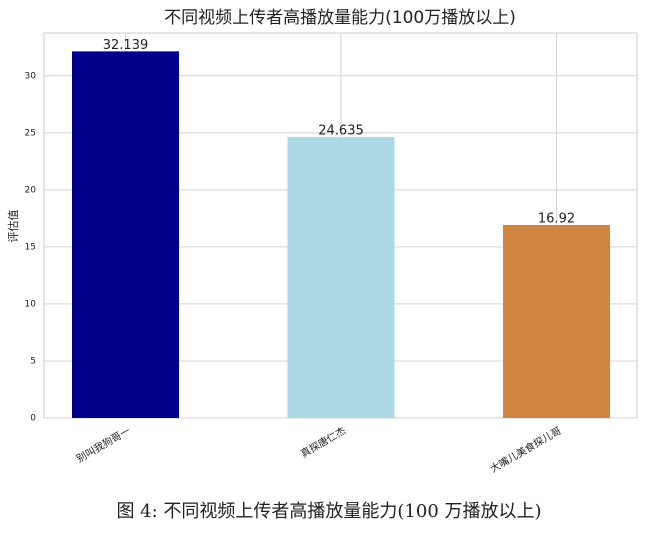 This screenshot has height=536, width=658. What do you see at coordinates (328, 511) in the screenshot?
I see `figure-caption: 图 4: 不同视频上传者高播放量能力(100 万播放以上)` at bounding box center [328, 511].